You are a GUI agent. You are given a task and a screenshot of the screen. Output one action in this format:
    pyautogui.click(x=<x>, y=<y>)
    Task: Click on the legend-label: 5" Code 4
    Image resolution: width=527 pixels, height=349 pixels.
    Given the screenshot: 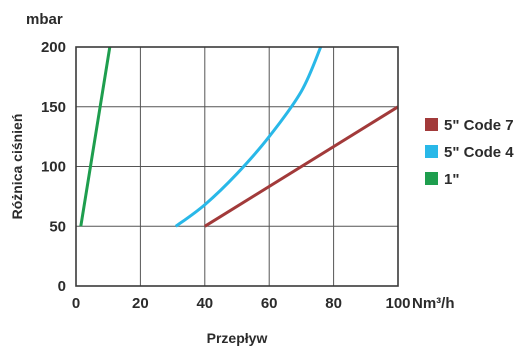 What is the action you would take?
    pyautogui.click(x=479, y=152)
    